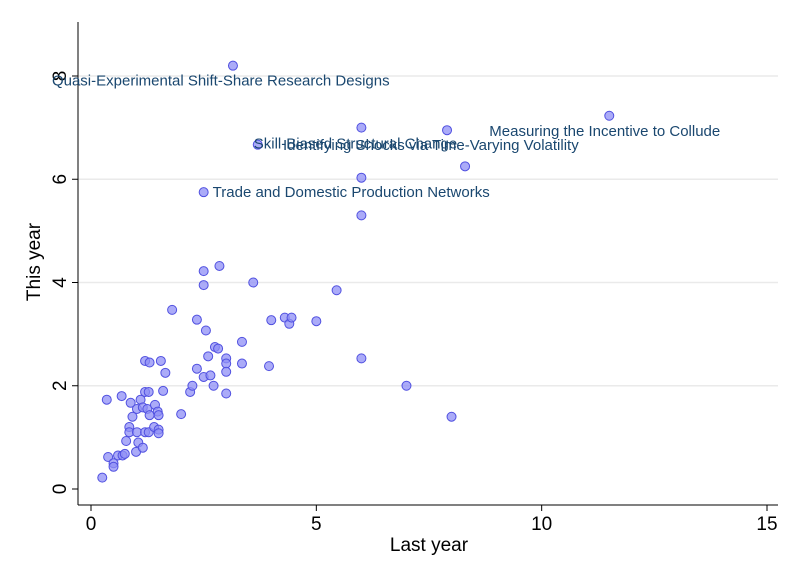  Describe the element at coordinates (432, 520) in the screenshot. I see `x-ticks: 0 5 10 15` at that location.